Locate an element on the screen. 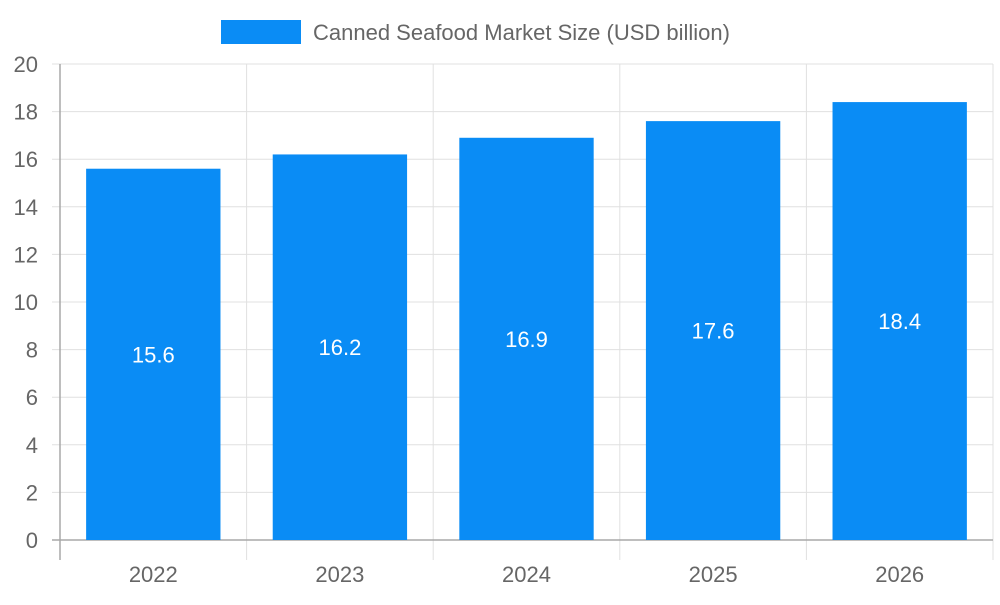 Image resolution: width=1000 pixels, height=605 pixels. legend: Canned Seafood Market Size (USD billion) is located at coordinates (475, 32).